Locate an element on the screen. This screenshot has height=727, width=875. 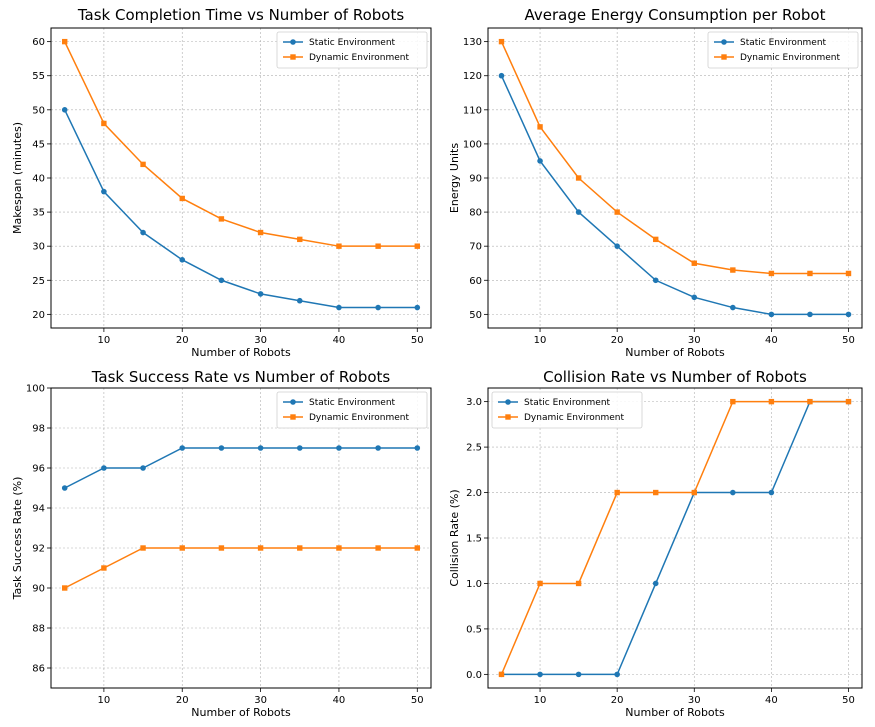
y-tick-label: 70 is located at coordinates (475, 247).